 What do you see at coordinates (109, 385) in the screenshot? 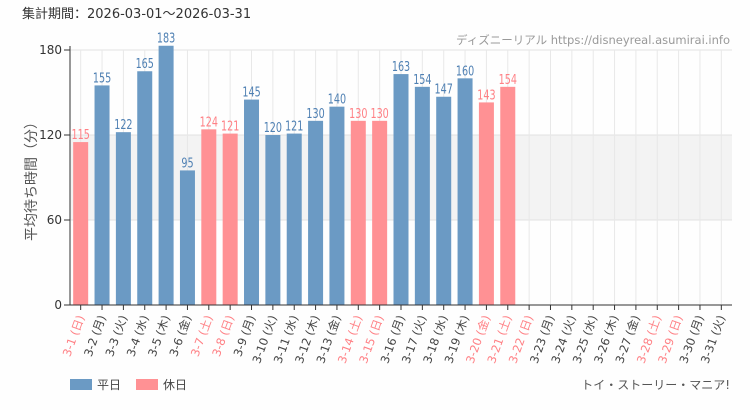
I see `legend-label-weekday: 平日` at bounding box center [109, 385].